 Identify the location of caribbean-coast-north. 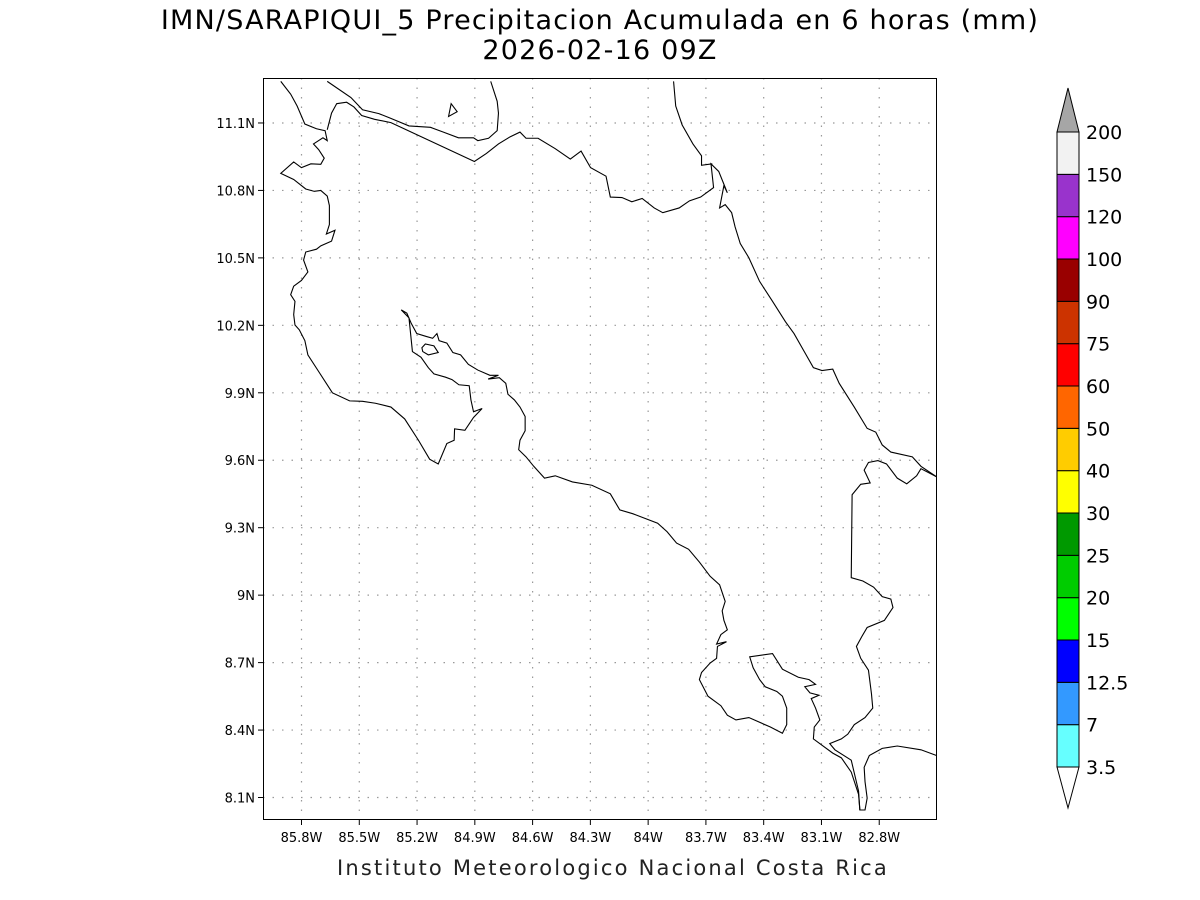
(693, 123).